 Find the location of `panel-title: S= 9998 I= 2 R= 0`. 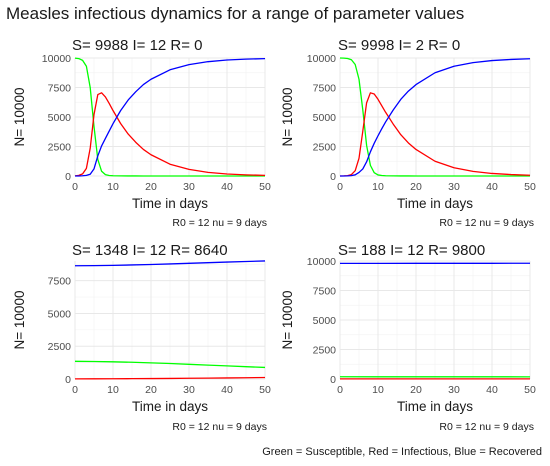

panel-title: S= 9998 I= 2 R= 0 is located at coordinates (399, 45).